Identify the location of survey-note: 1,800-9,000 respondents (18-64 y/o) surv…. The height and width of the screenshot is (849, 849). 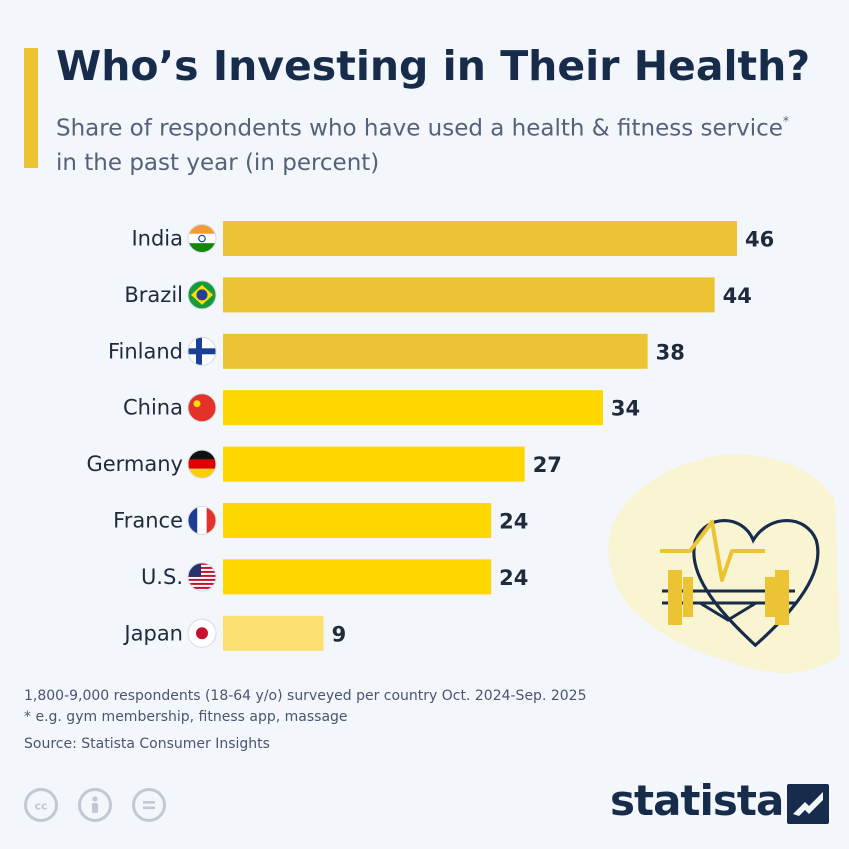
(305, 696).